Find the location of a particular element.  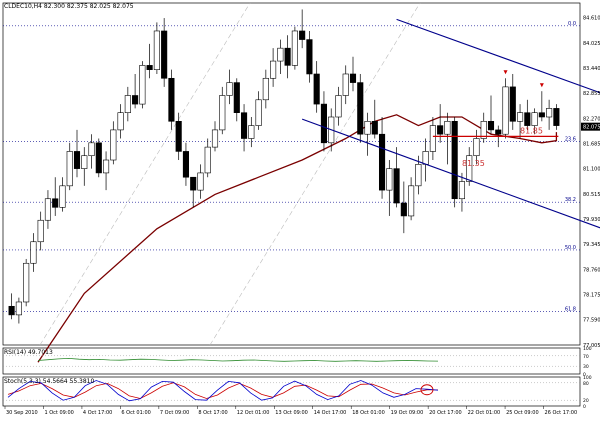

rsi-line is located at coordinates (238, 359).